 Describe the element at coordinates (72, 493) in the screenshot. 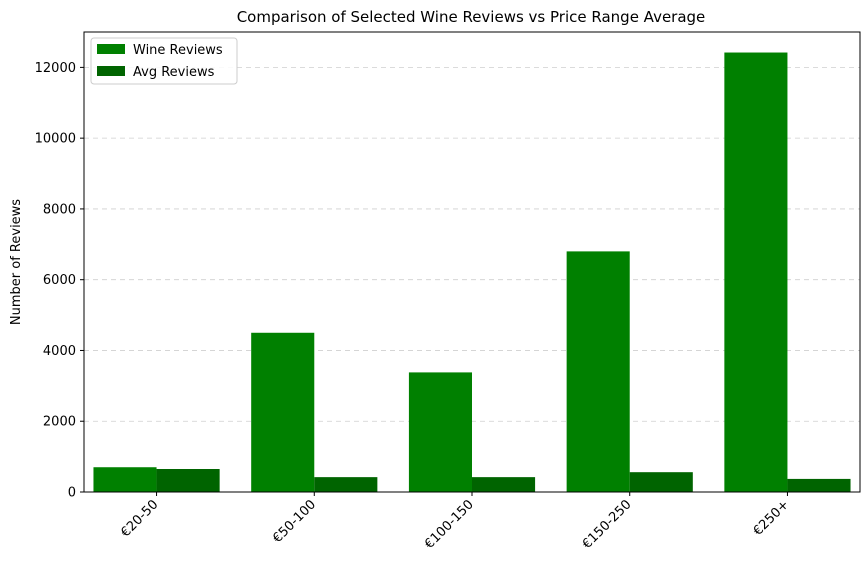

I see `y-tick-label: 0` at that location.